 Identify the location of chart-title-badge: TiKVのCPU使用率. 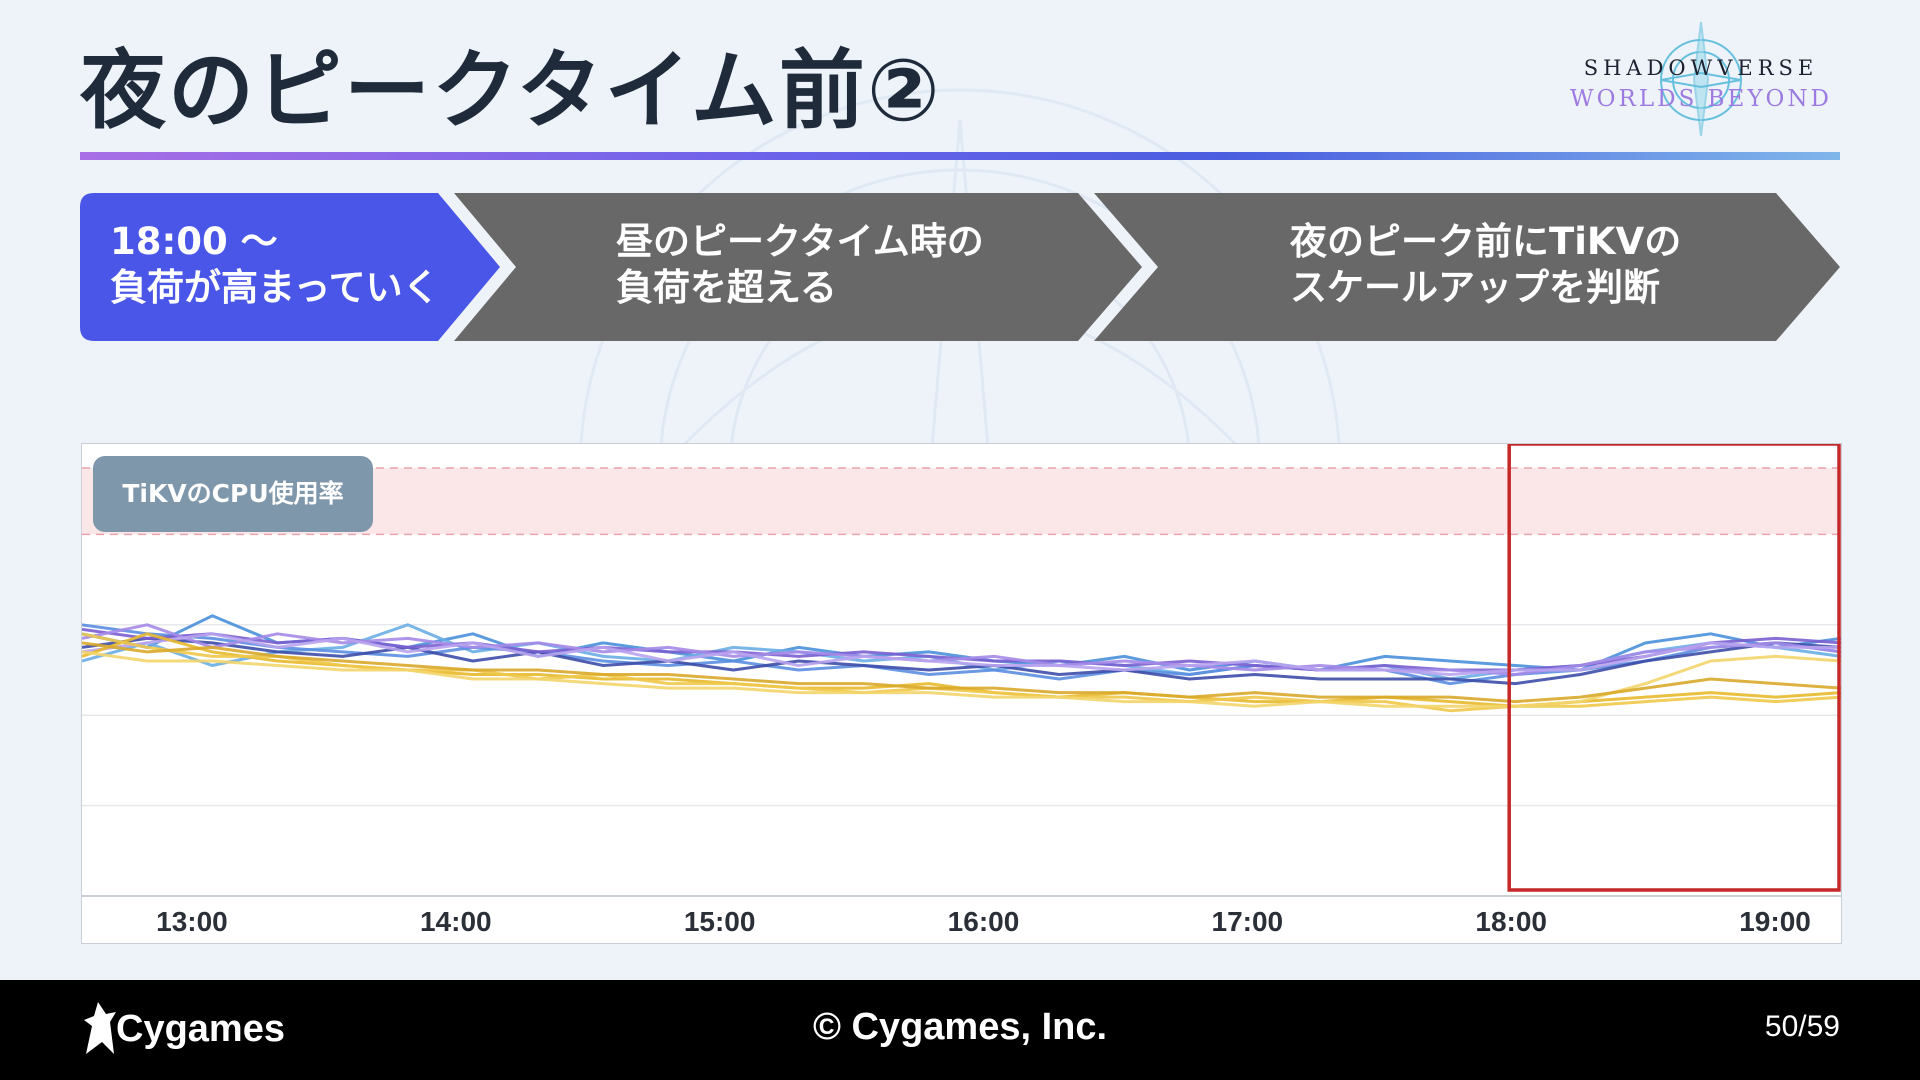
(233, 494).